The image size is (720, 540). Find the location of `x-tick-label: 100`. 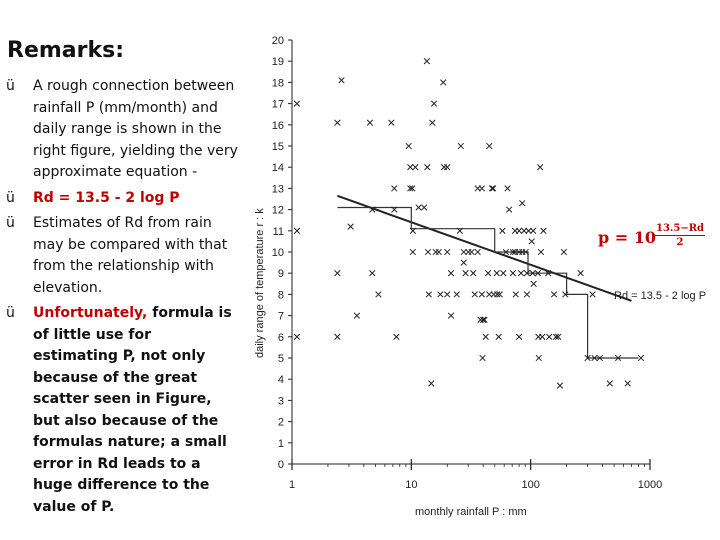

x-tick-label: 100 is located at coordinates (530, 485).